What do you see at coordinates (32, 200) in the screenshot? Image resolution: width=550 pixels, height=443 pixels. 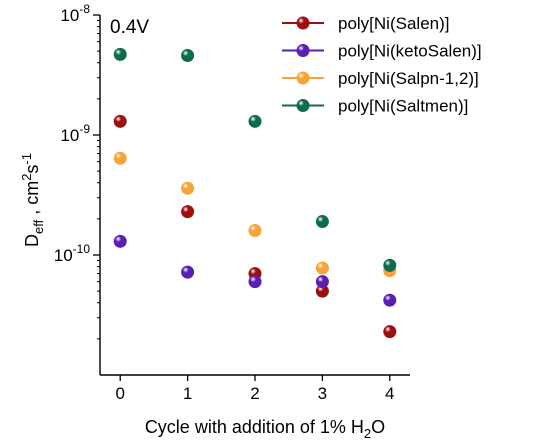 I see `y-axis-title: Deff , cm2s-1` at bounding box center [32, 200].